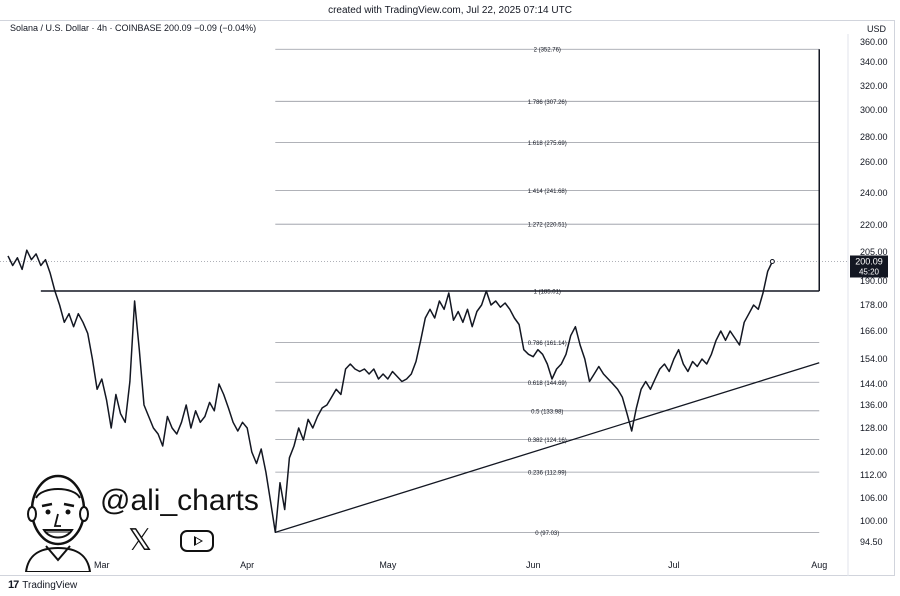 This screenshot has height=596, width=900. Describe the element at coordinates (547, 51) in the screenshot. I see `fib-level-label: 2 (352.76)` at that location.